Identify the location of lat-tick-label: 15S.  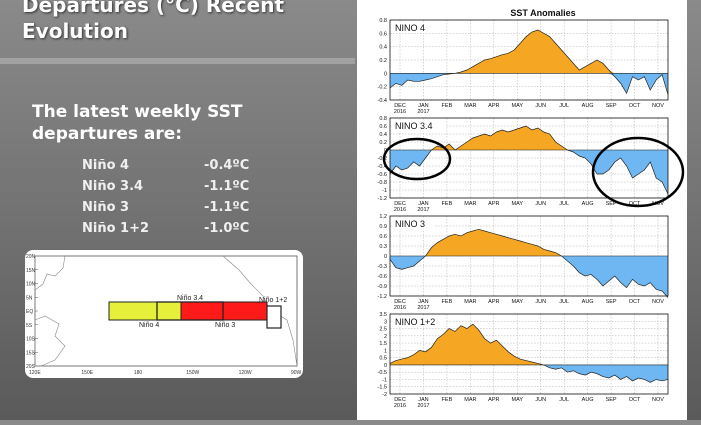
(31, 353).